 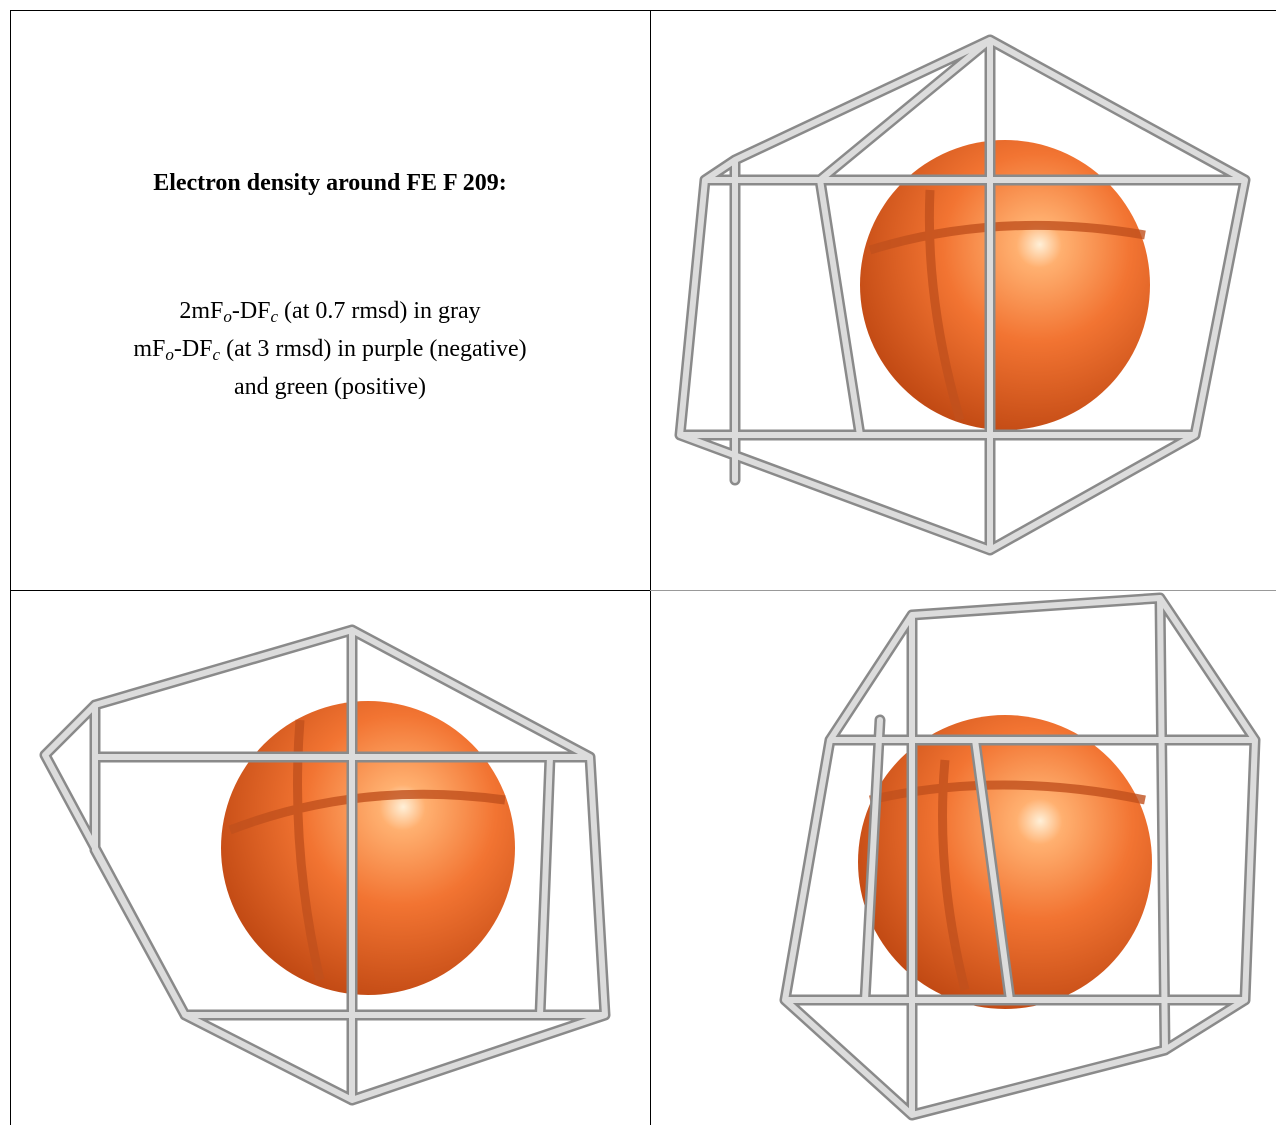 What do you see at coordinates (373, 349) in the screenshot?
I see `text-run: (at 3 rmsd) in purple (negative)` at bounding box center [373, 349].